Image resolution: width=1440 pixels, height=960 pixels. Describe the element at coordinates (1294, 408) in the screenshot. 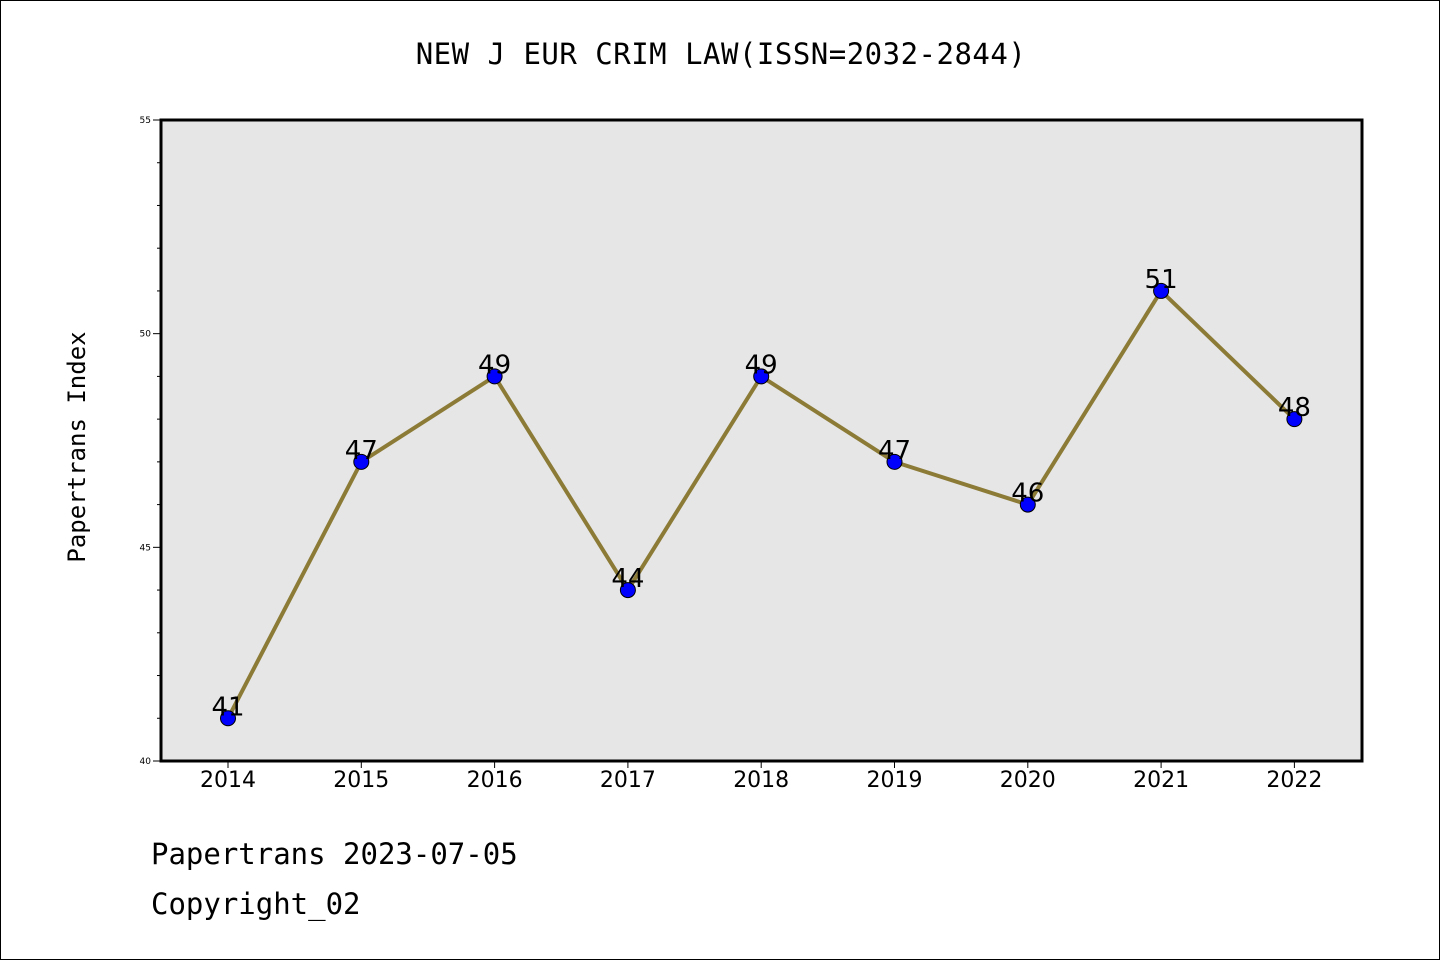

I see `data-label: 48` at that location.